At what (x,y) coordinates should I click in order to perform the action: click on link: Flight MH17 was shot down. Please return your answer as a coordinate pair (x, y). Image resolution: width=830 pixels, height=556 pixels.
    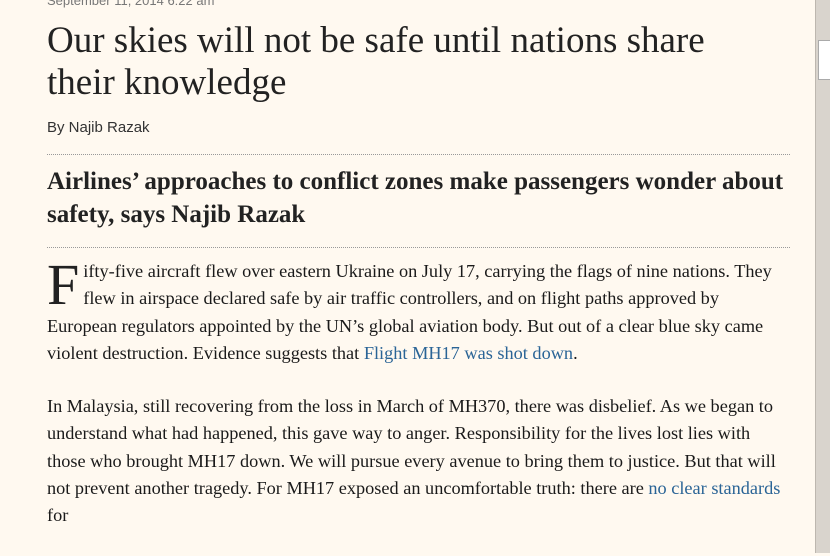
    Looking at the image, I should click on (468, 352).